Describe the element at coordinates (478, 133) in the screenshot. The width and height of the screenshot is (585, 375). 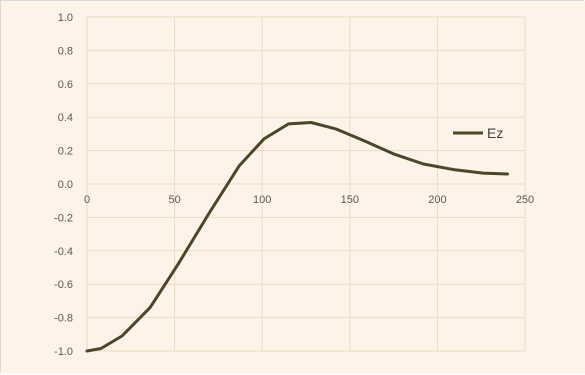
I see `legend: Ez` at that location.